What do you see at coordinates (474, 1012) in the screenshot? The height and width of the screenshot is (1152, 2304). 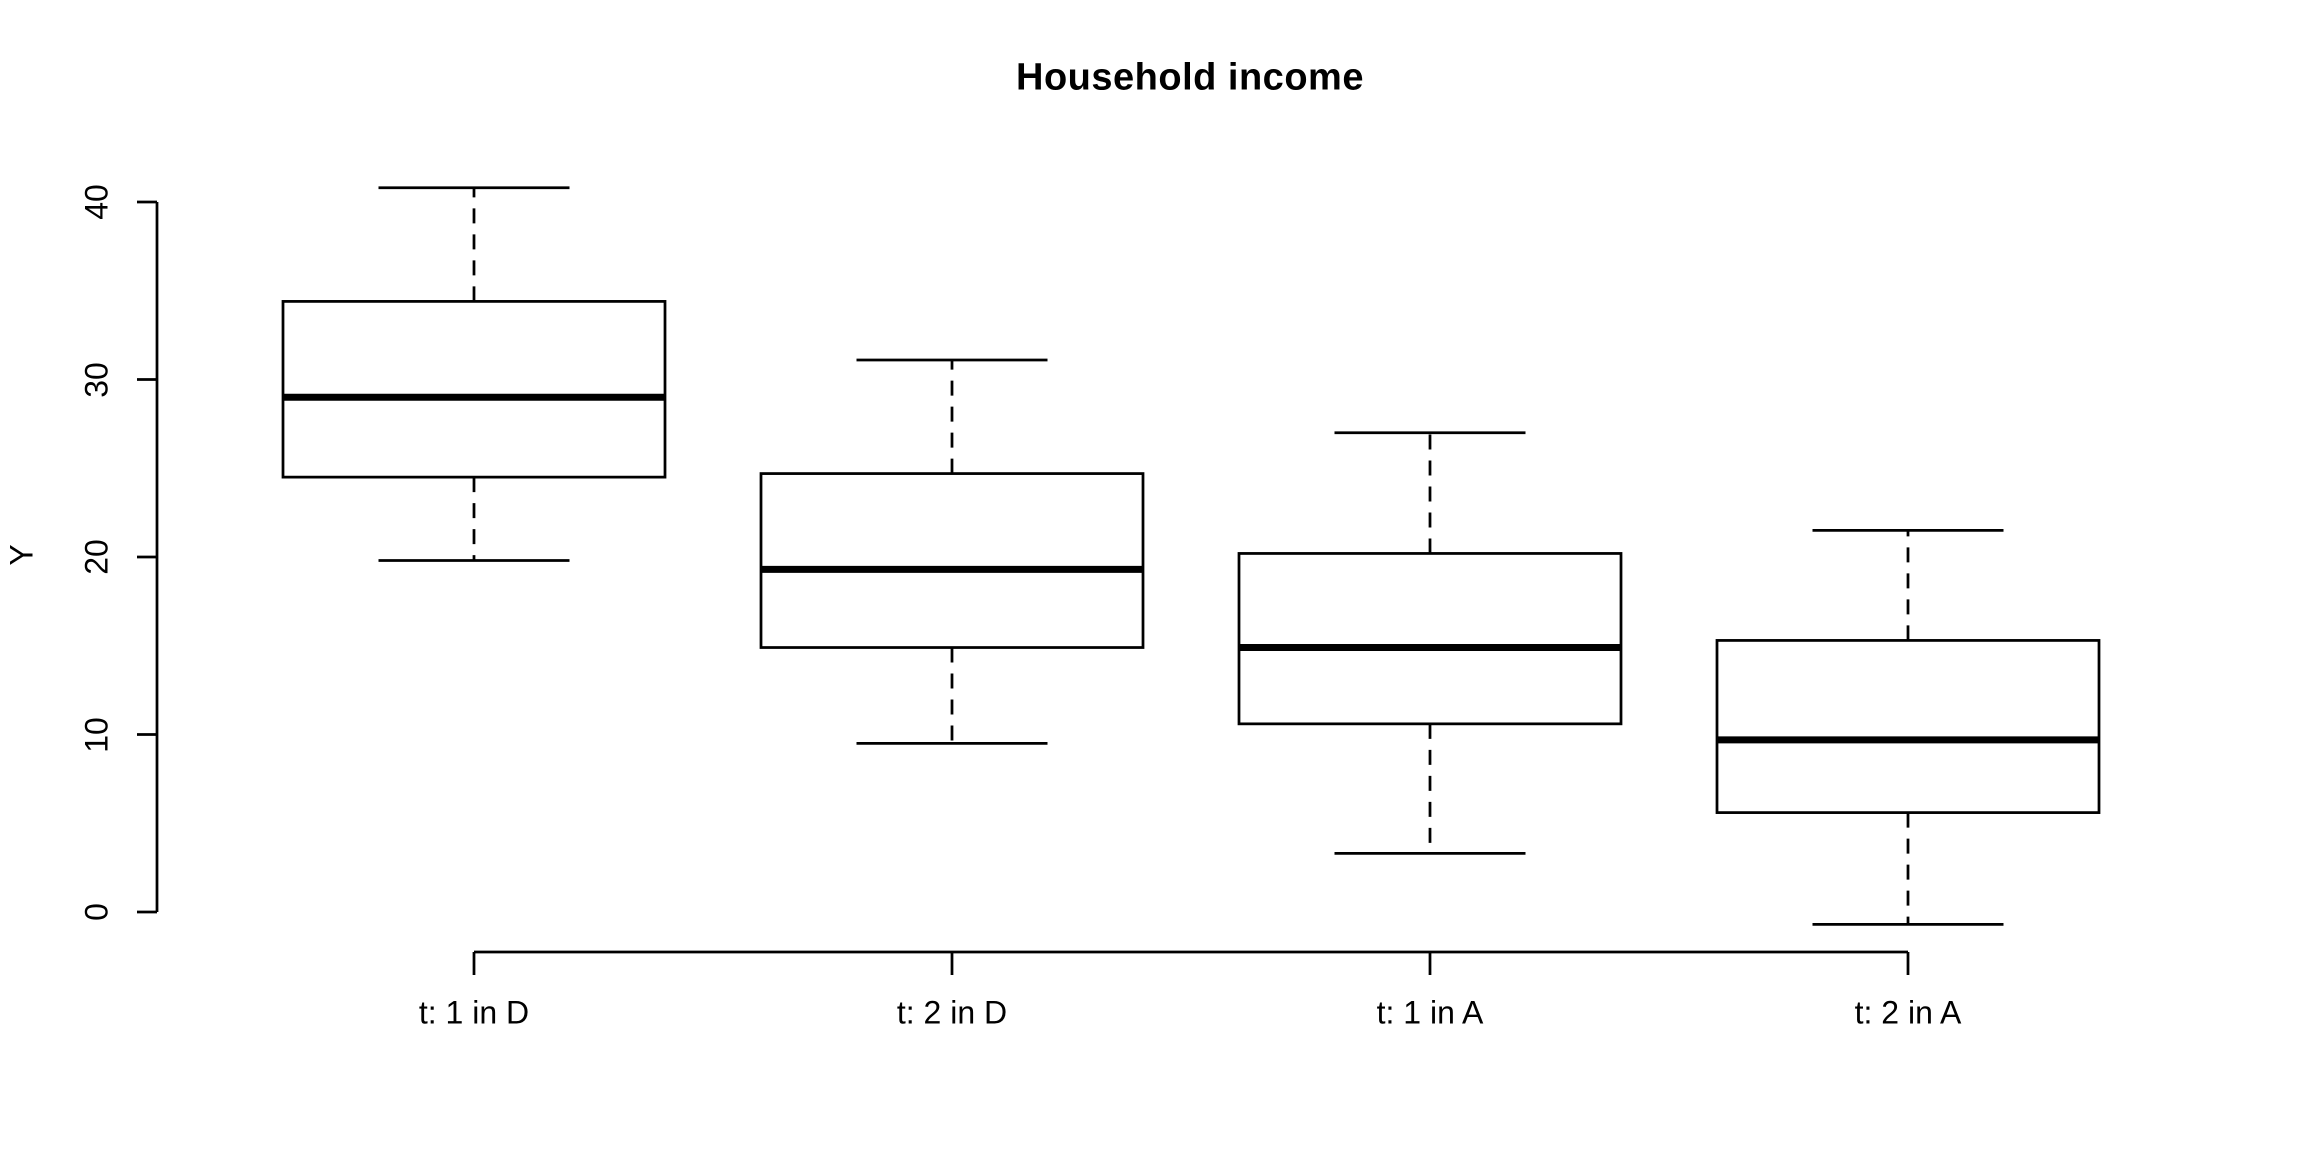 I see `x-category-label-1: t: 1 in D` at bounding box center [474, 1012].